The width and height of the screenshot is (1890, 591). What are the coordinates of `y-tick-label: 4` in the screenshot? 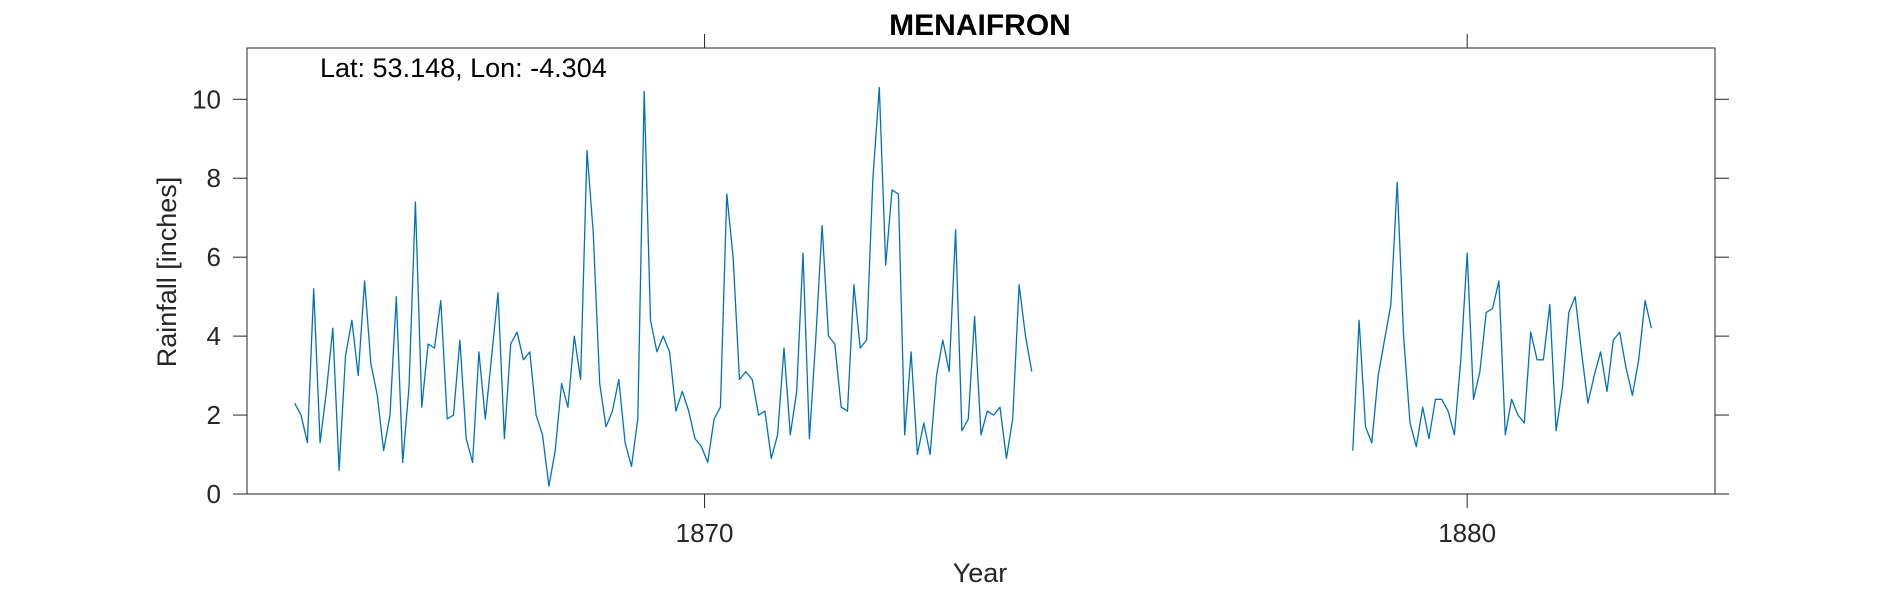 It's located at (214, 336).